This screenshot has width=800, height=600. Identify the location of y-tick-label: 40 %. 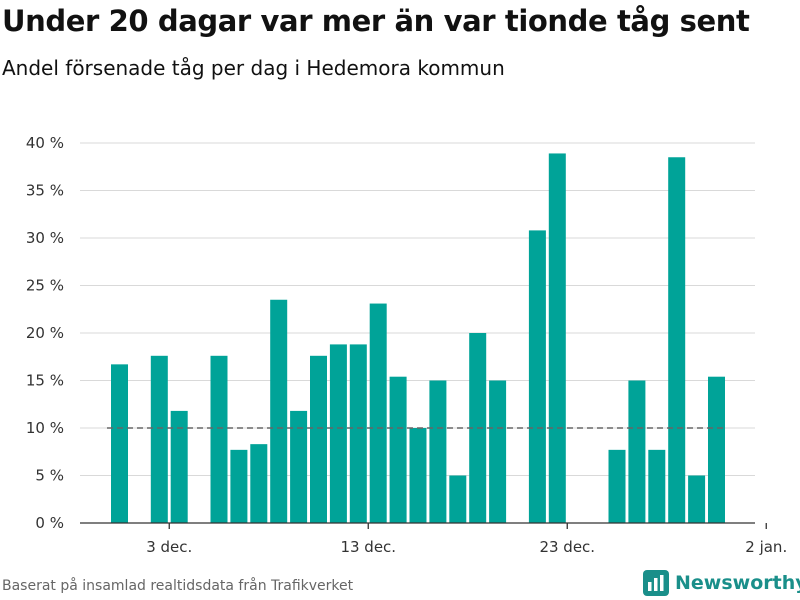
(45, 143).